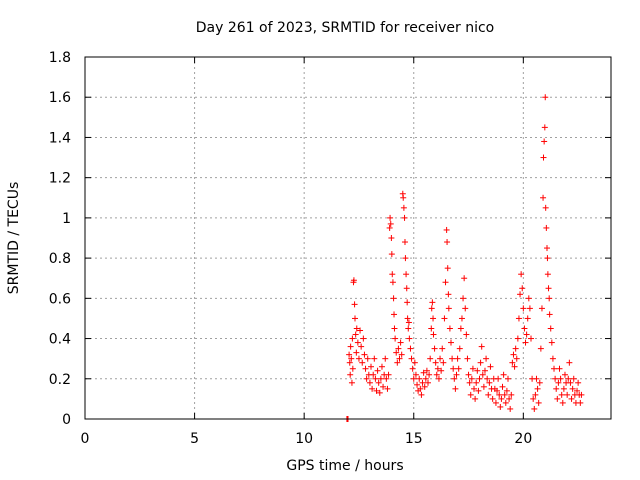 The image size is (640, 480). What do you see at coordinates (60, 179) in the screenshot?
I see `y-tick-label: 1.2` at bounding box center [60, 179].